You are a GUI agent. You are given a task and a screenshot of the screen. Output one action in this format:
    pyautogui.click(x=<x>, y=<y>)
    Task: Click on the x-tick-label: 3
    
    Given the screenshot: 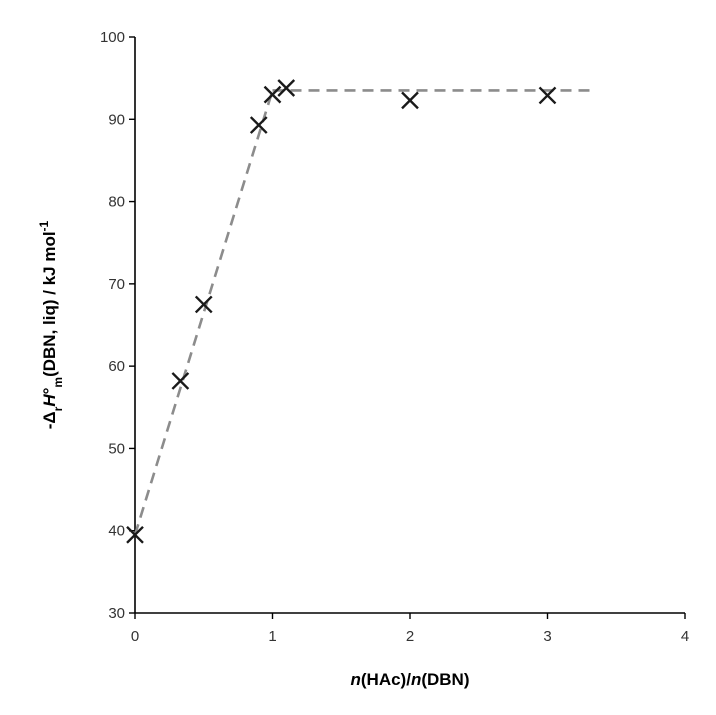 What is the action you would take?
    pyautogui.click(x=547, y=636)
    